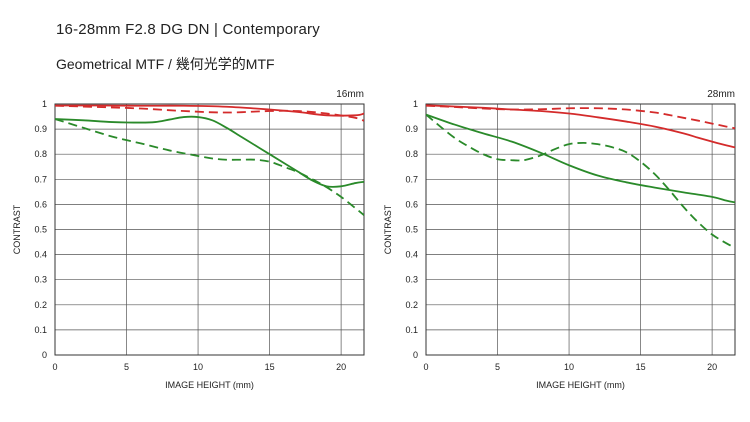 The height and width of the screenshot is (422, 750). I want to click on focal-length-label: 28mm, so click(721, 94).